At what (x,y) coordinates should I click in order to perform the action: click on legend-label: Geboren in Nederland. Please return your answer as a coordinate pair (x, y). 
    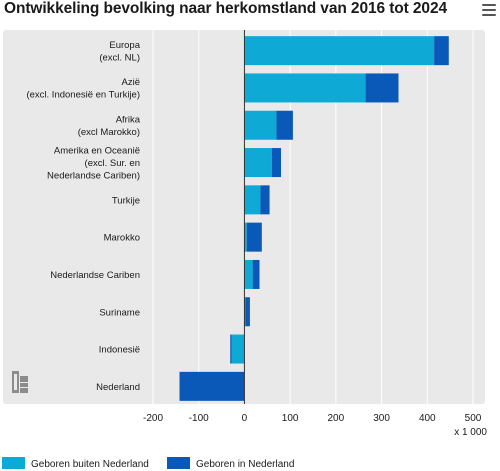
    Looking at the image, I should click on (245, 464).